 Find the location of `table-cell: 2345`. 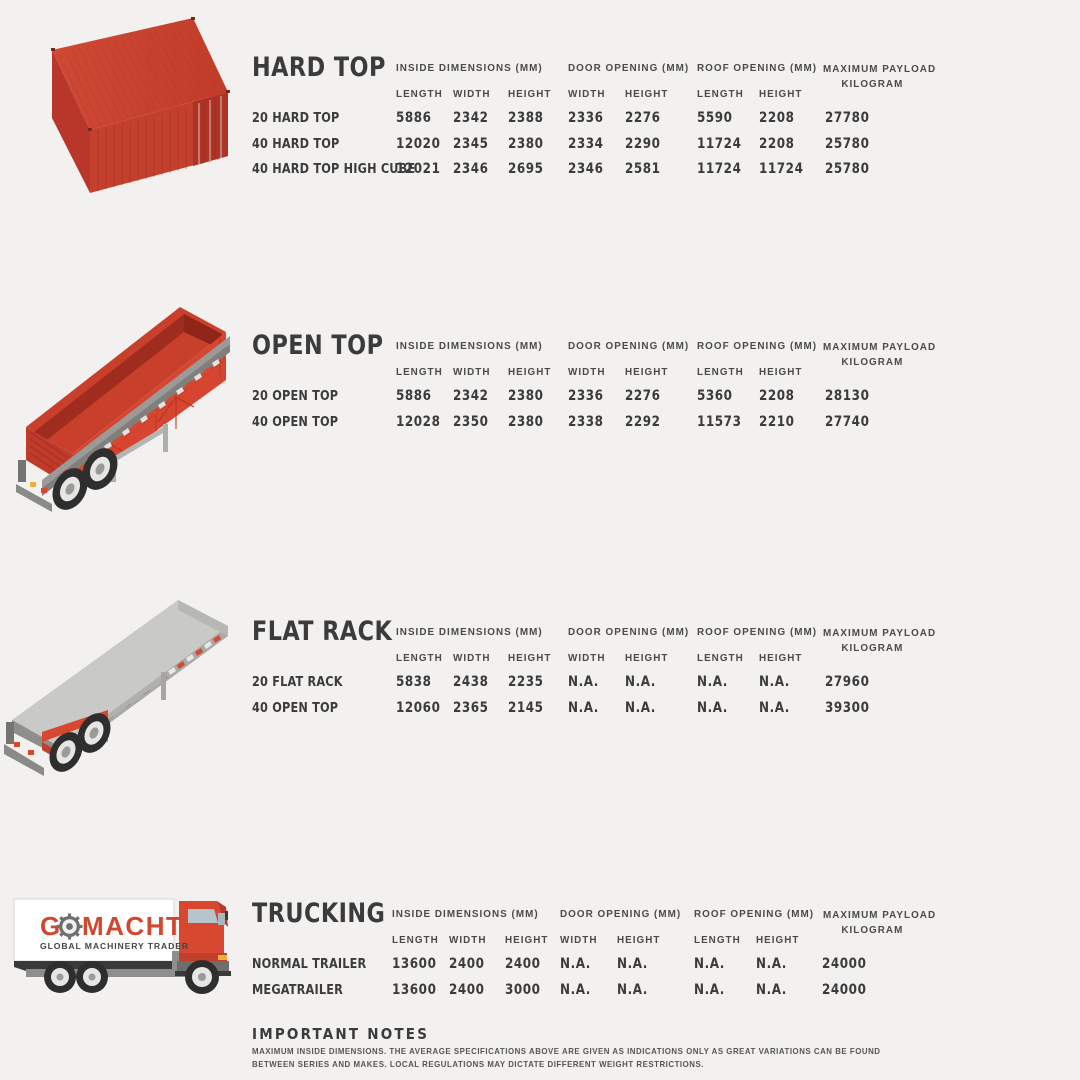

table-cell: 2345 is located at coordinates (471, 143).